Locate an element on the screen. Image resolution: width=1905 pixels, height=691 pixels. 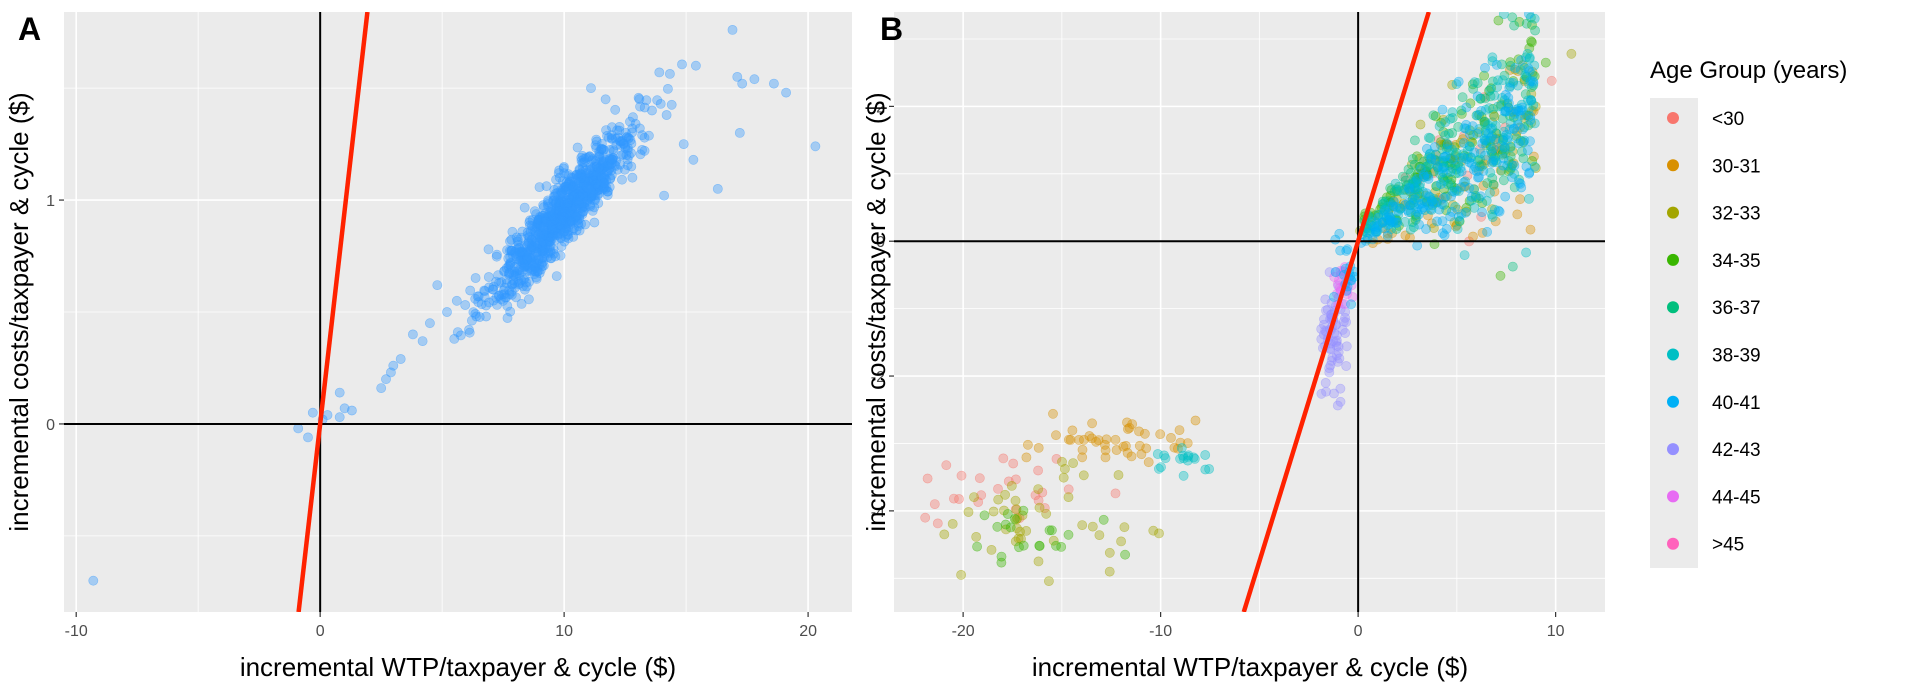
x-tick-label: -20 is located at coordinates (963, 631).